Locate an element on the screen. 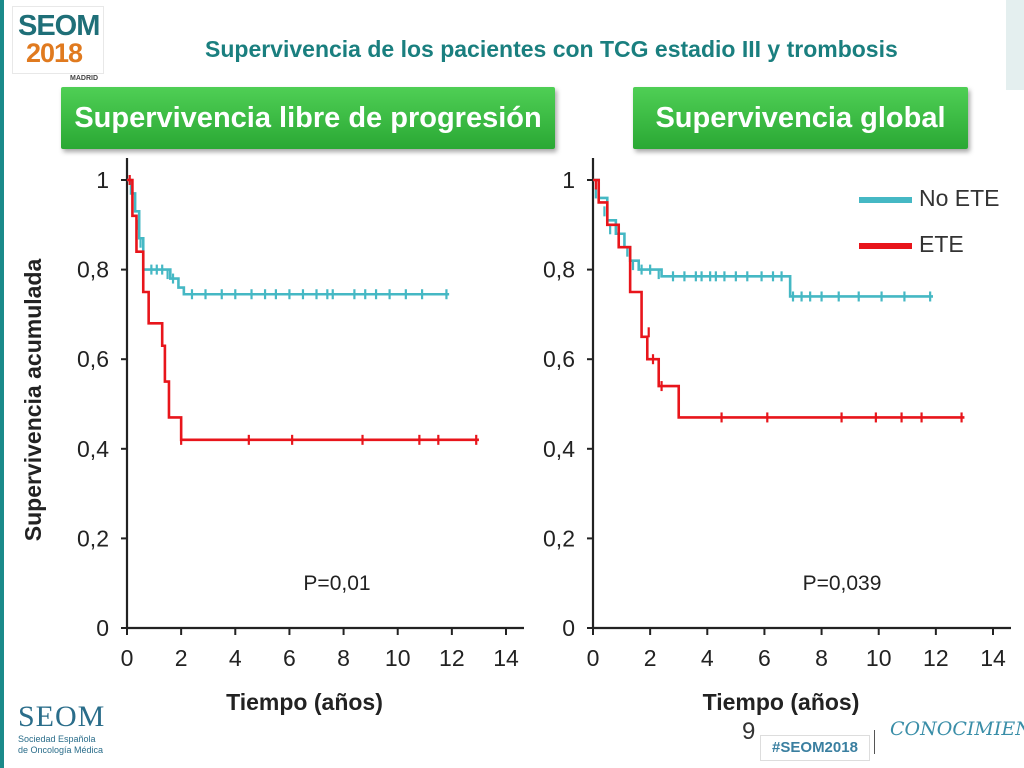  left-accent-bar is located at coordinates (2, 384).